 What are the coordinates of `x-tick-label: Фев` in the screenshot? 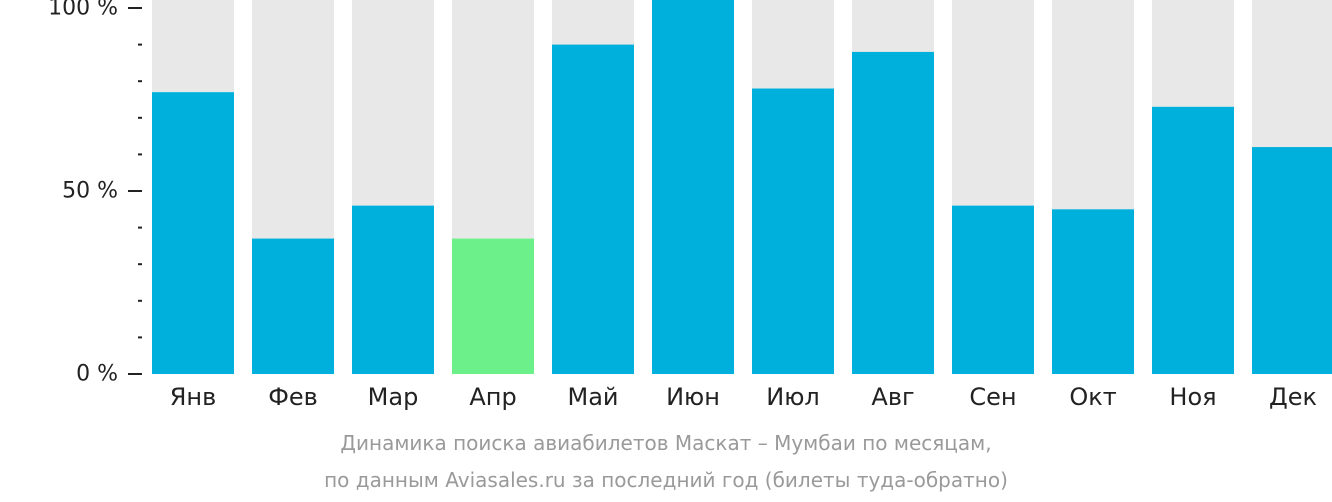 It's located at (293, 397).